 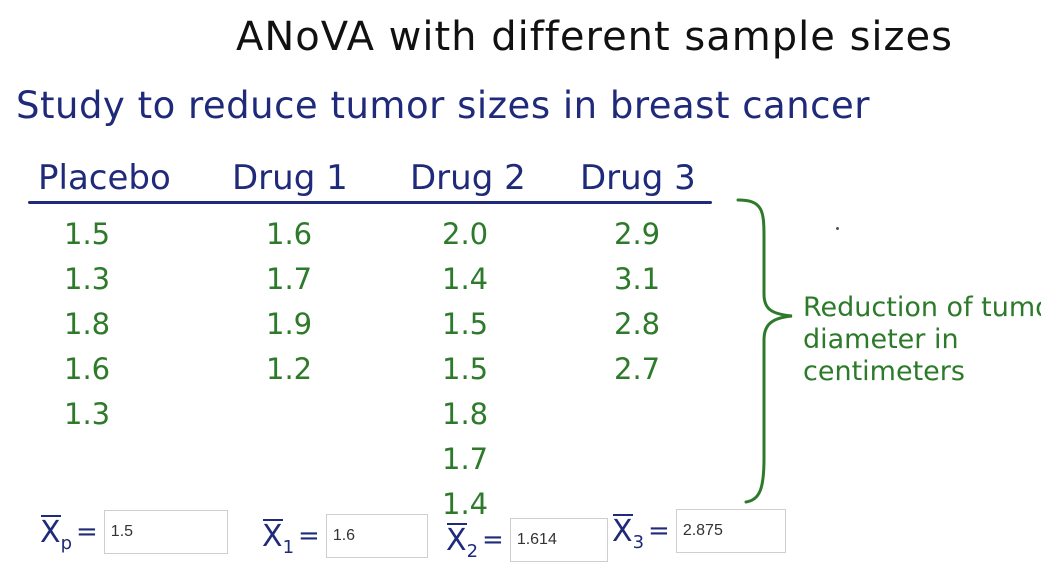 I want to click on mean-drug-1: X1 =, so click(x=345, y=536).